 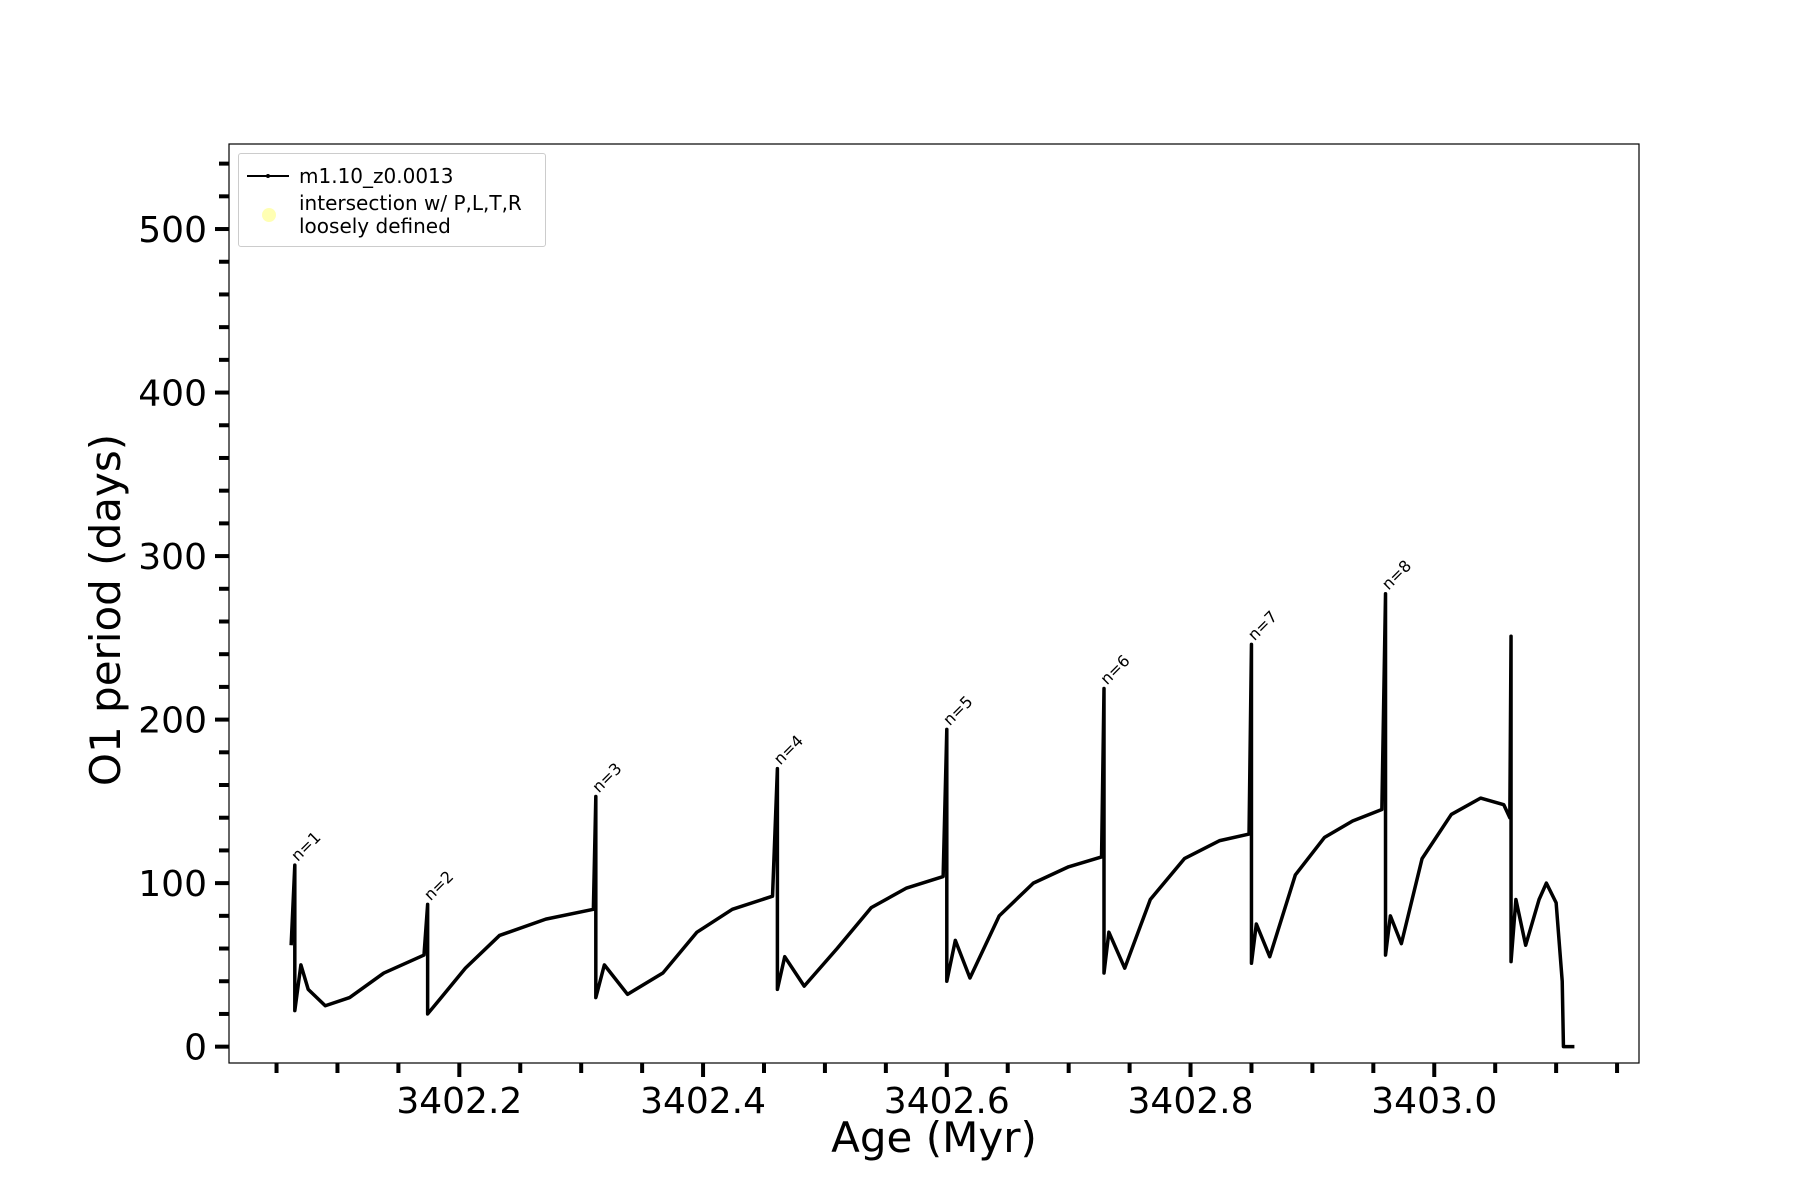 I want to click on x-tick-label: 3403.0, so click(x=1434, y=1101).